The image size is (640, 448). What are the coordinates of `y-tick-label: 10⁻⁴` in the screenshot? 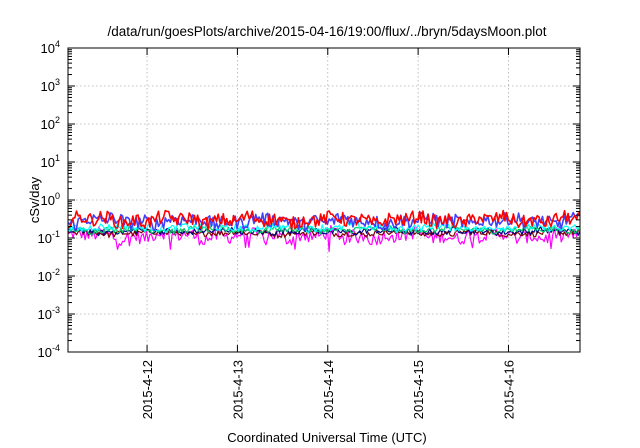 It's located at (49, 351).